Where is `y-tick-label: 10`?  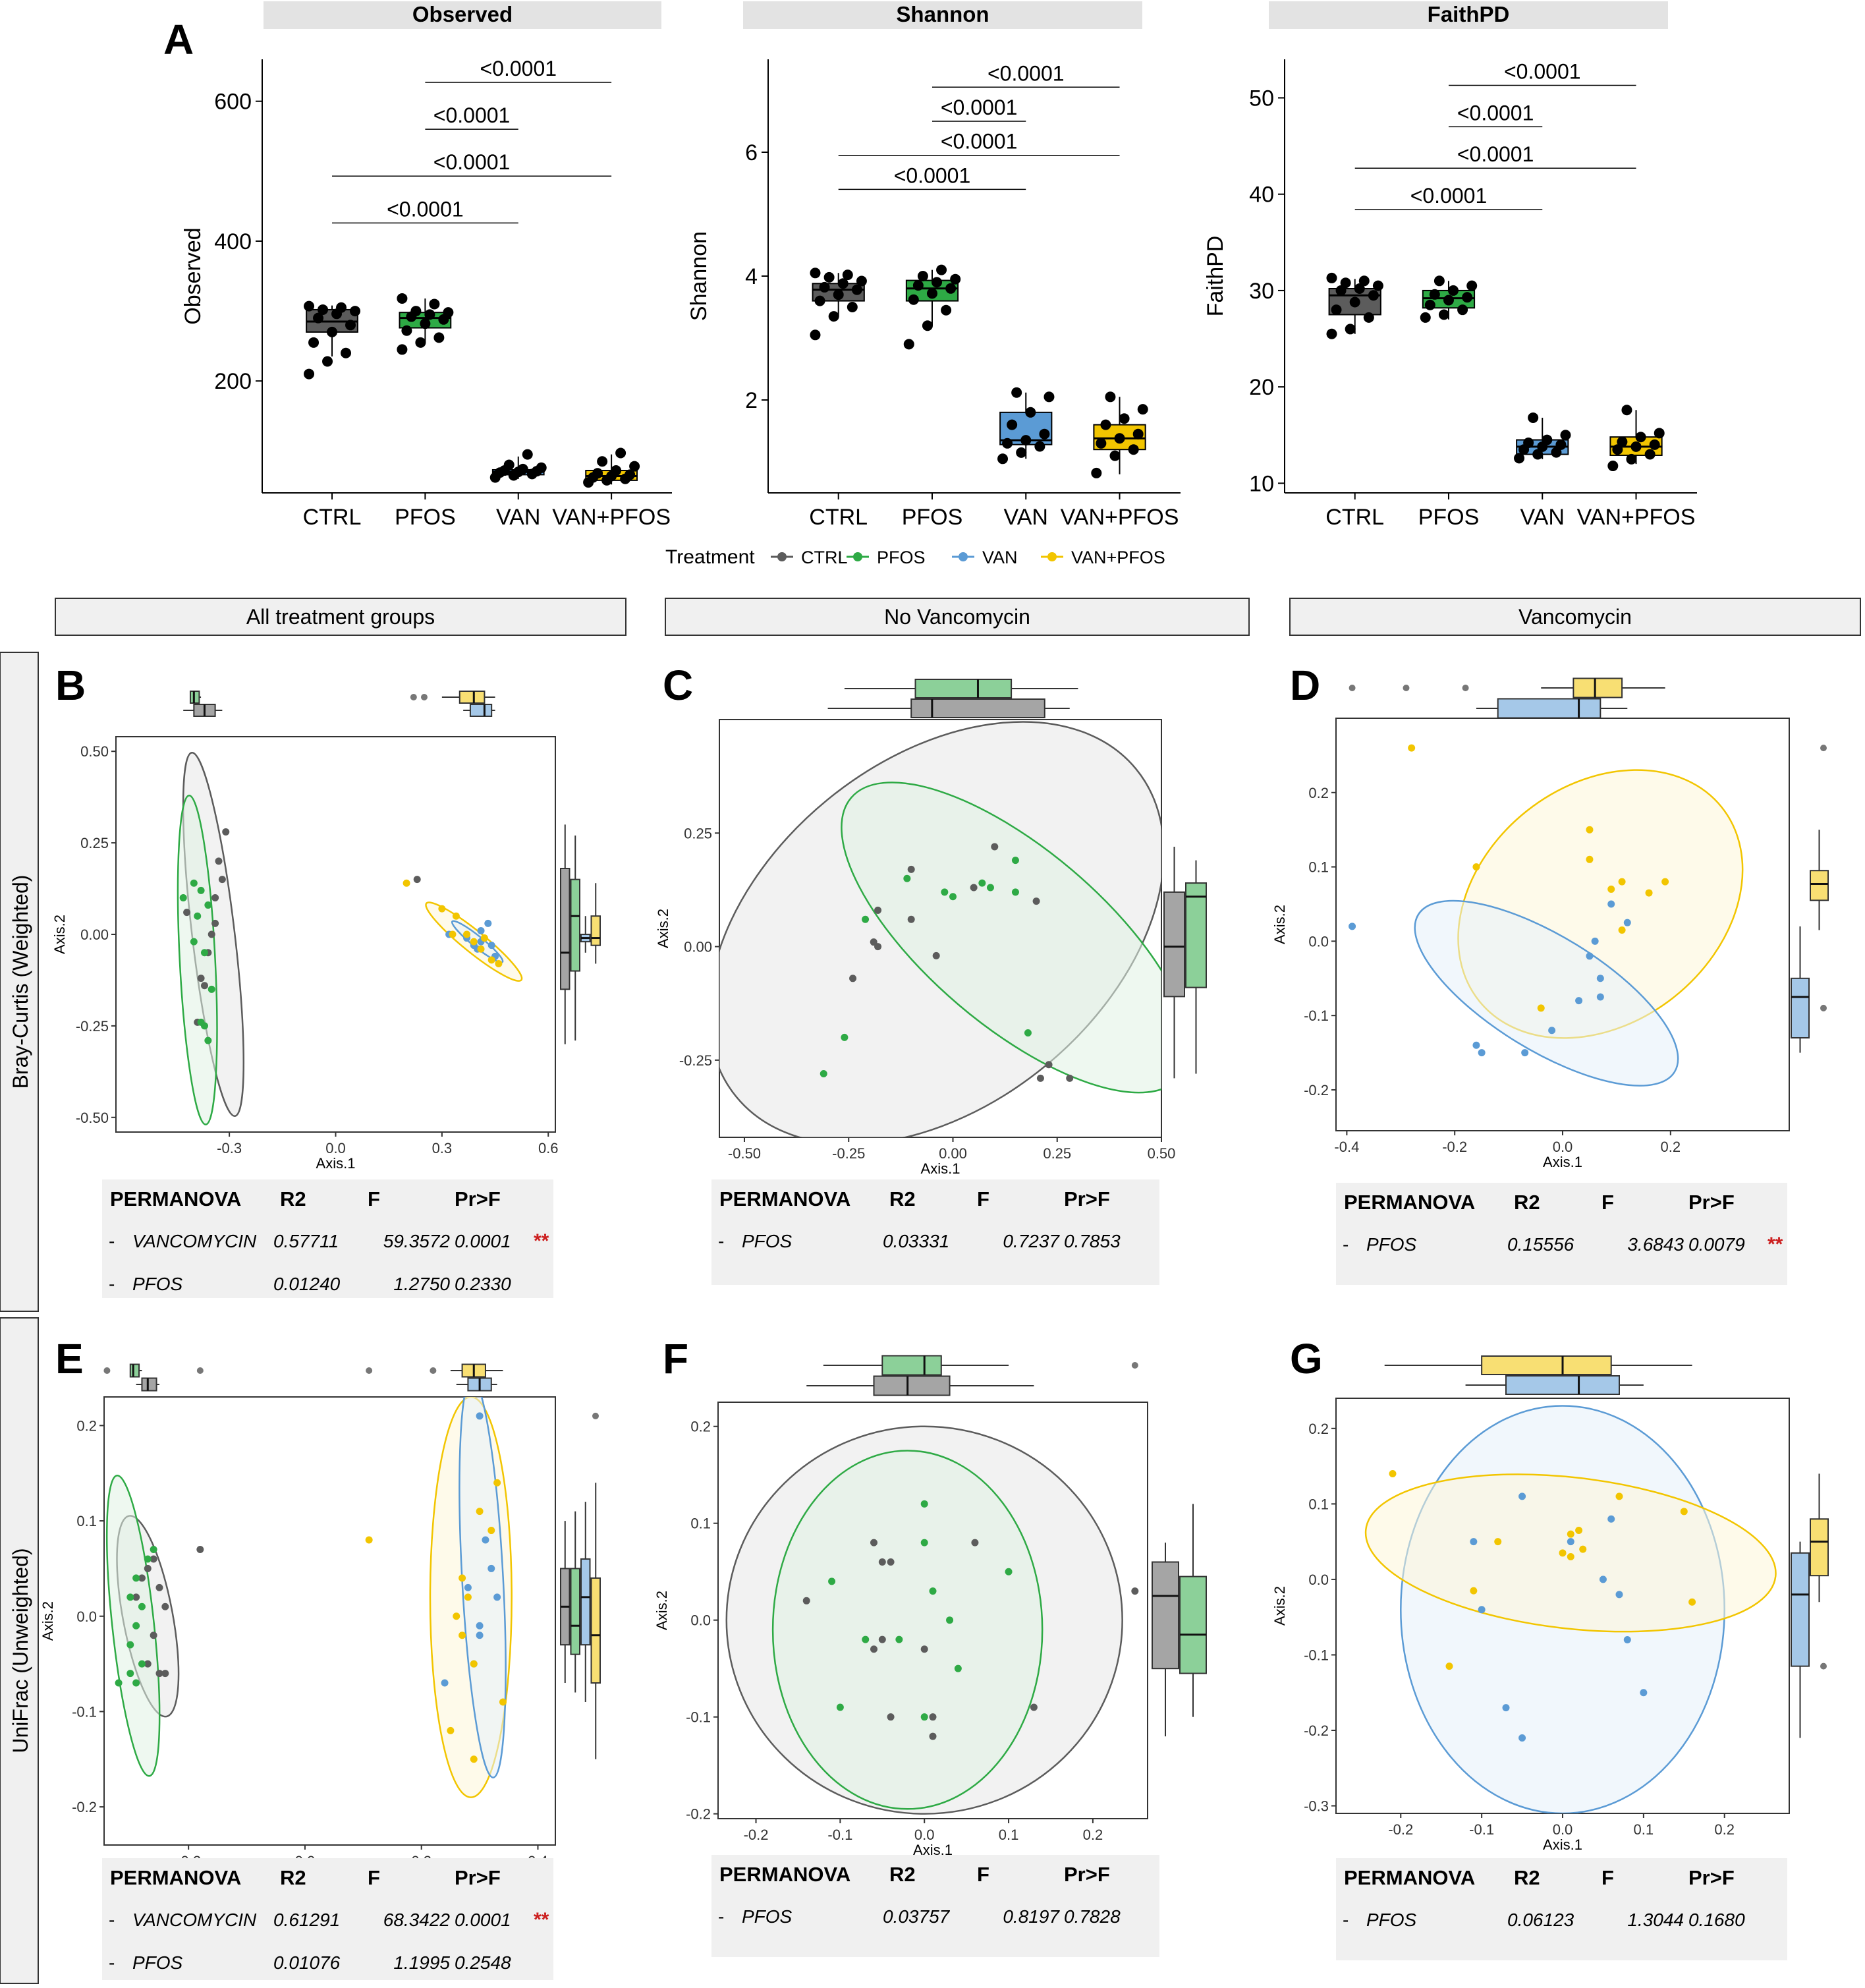 y-tick-label: 10 is located at coordinates (1261, 484).